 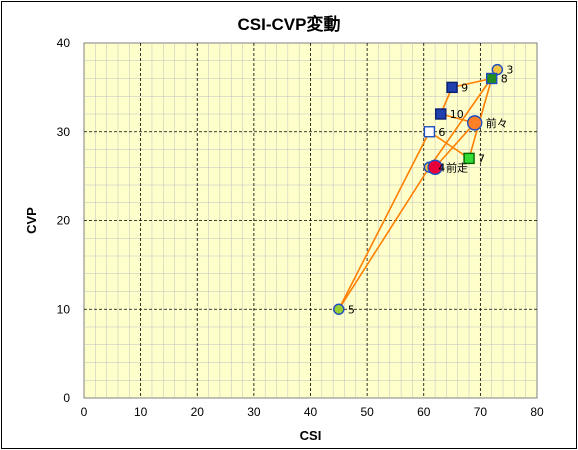 What do you see at coordinates (254, 412) in the screenshot?
I see `x-tick-label: 30` at bounding box center [254, 412].